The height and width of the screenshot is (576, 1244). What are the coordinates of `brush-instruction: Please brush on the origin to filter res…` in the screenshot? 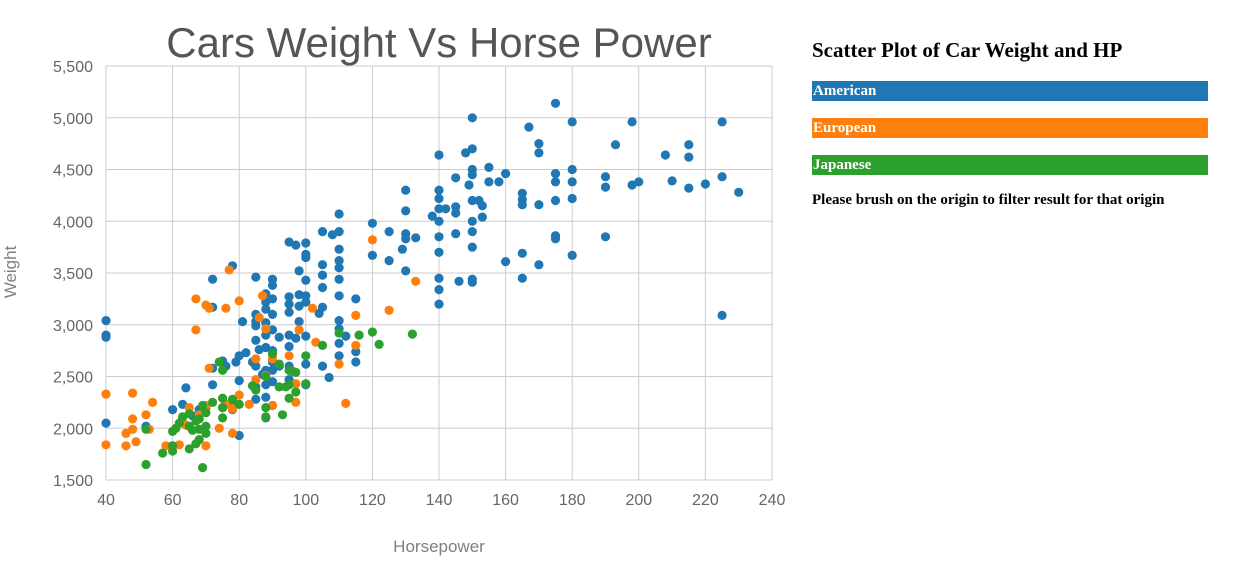 It's located at (988, 200).